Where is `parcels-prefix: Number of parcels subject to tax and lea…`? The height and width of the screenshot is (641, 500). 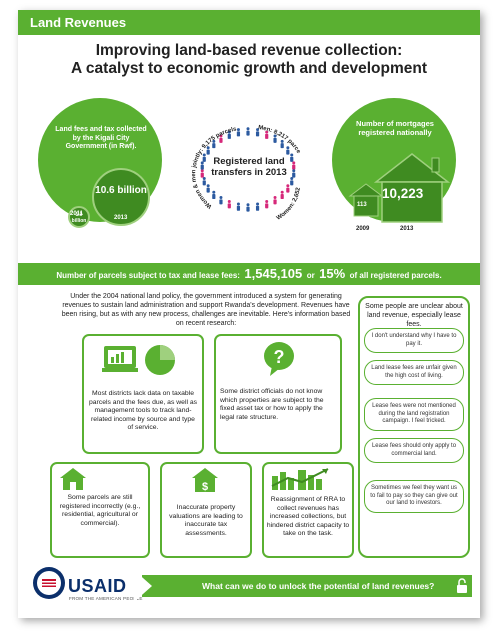 parcels-prefix: Number of parcels subject to tax and lea… is located at coordinates (148, 275).